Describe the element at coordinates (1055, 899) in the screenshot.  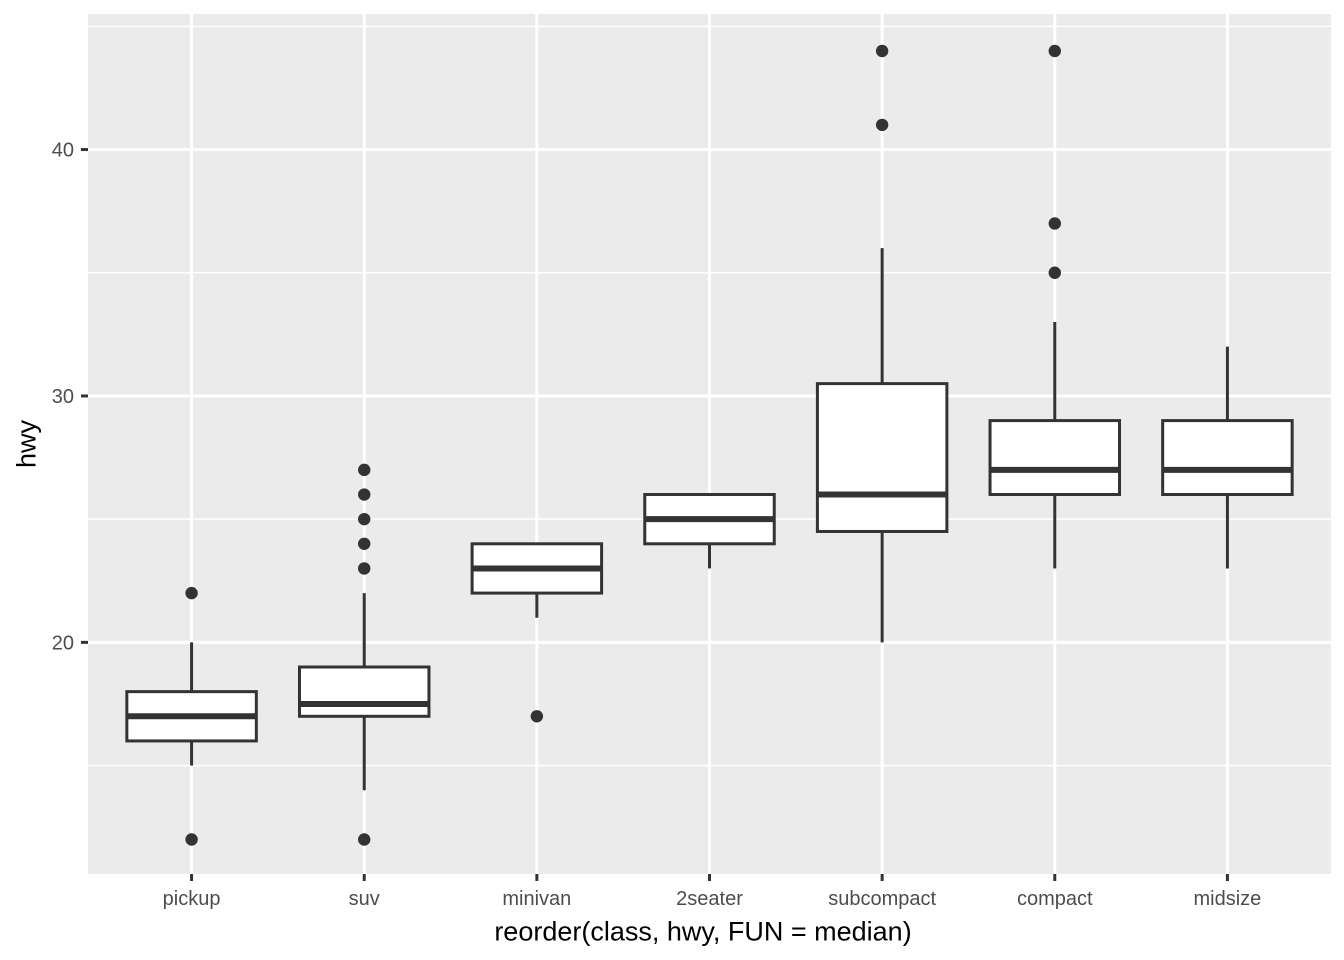
I see `x-tick-label: compact` at that location.